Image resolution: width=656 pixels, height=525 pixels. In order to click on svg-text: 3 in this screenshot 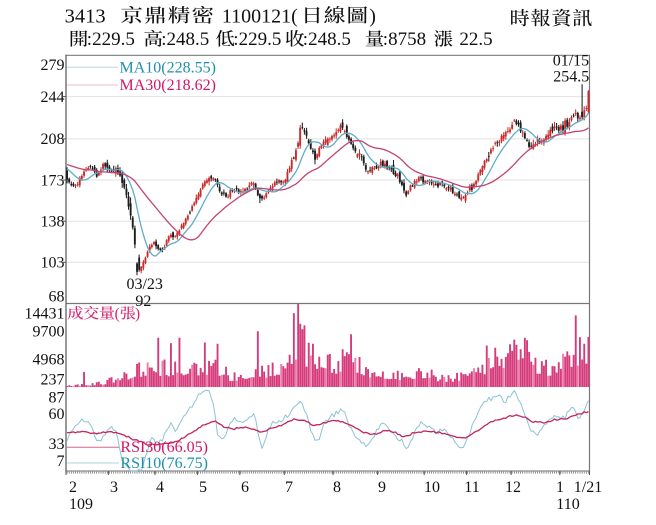, I will do `click(114, 487)`.